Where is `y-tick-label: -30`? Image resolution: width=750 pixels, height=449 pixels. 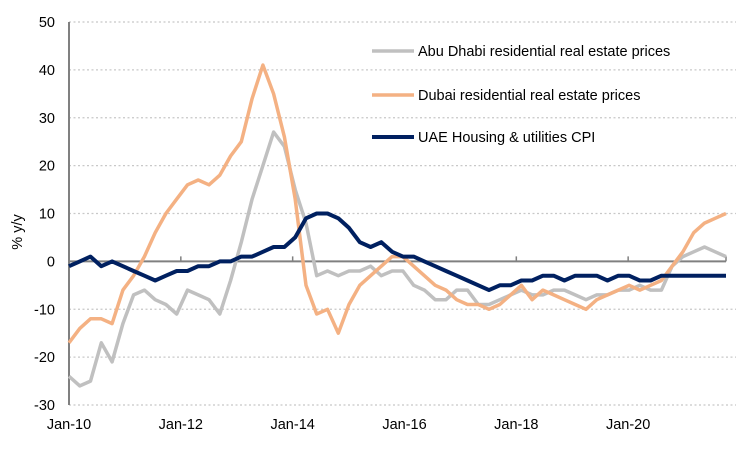 y-tick-label: -30 is located at coordinates (44, 406).